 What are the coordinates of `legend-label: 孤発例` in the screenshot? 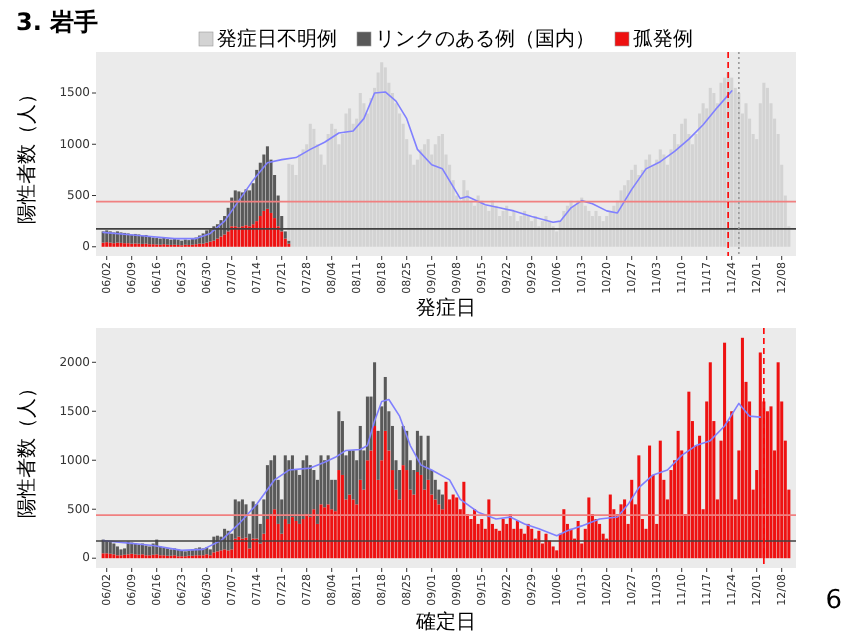 It's located at (663, 39).